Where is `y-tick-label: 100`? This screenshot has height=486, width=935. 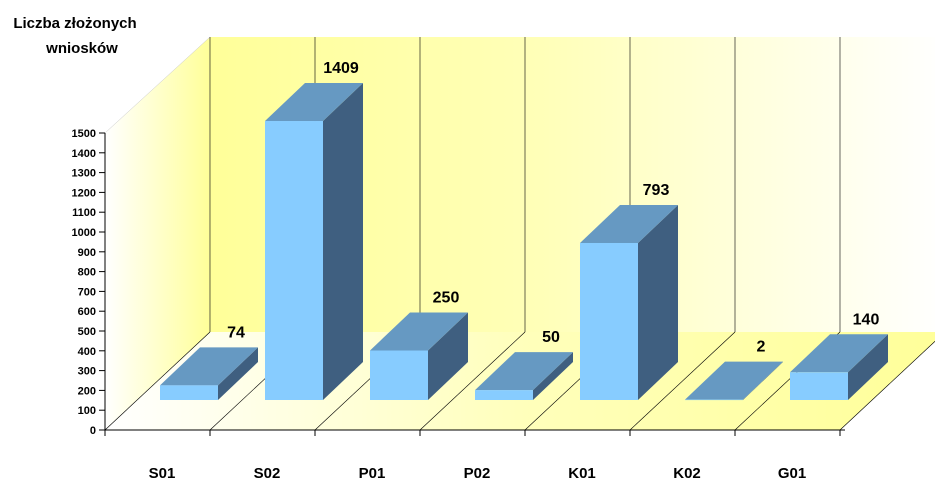
y-tick-label: 100 is located at coordinates (87, 411).